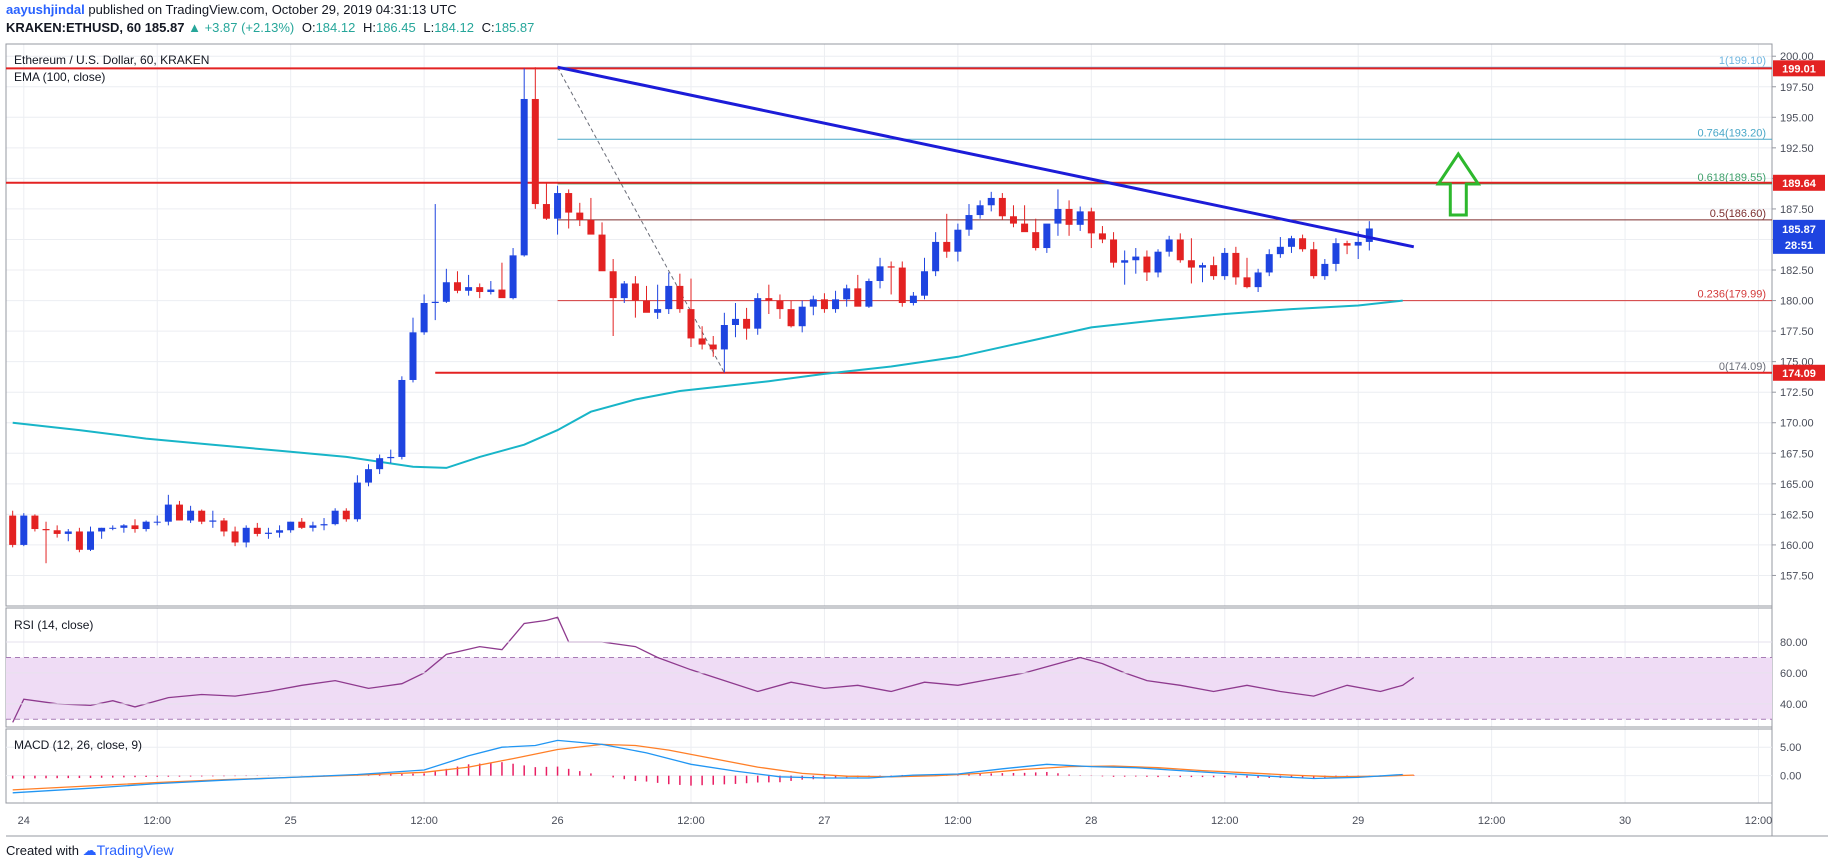 The height and width of the screenshot is (868, 1828). Describe the element at coordinates (1799, 230) in the screenshot. I see `last-price-label: 185.87` at that location.